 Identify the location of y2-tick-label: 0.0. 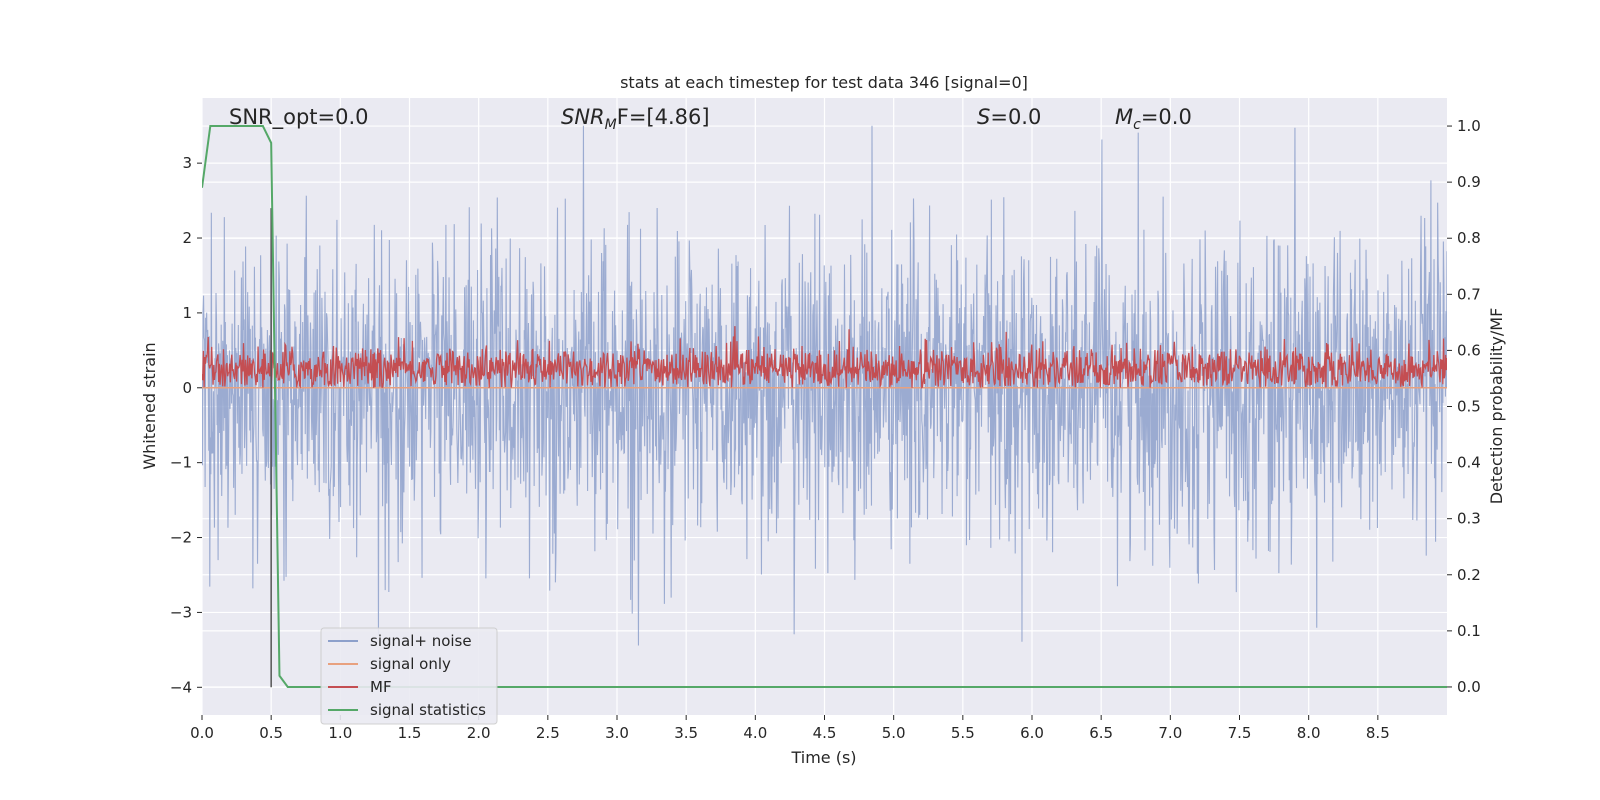
(1469, 687).